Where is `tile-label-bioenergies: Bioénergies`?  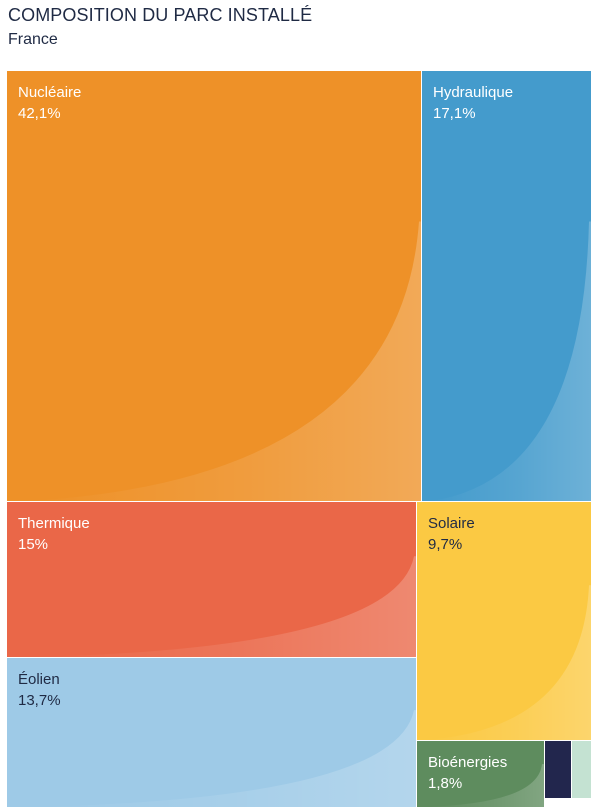 tile-label-bioenergies: Bioénergies is located at coordinates (467, 762).